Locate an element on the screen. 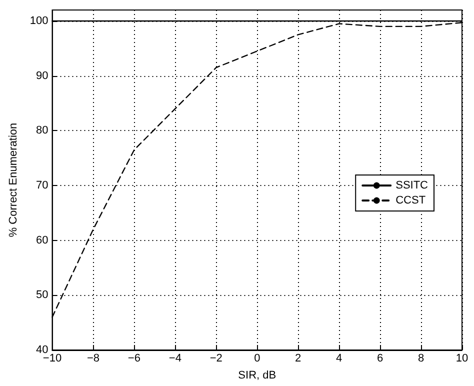 This screenshot has width=474, height=386. x-tick-label: −4 is located at coordinates (175, 358).